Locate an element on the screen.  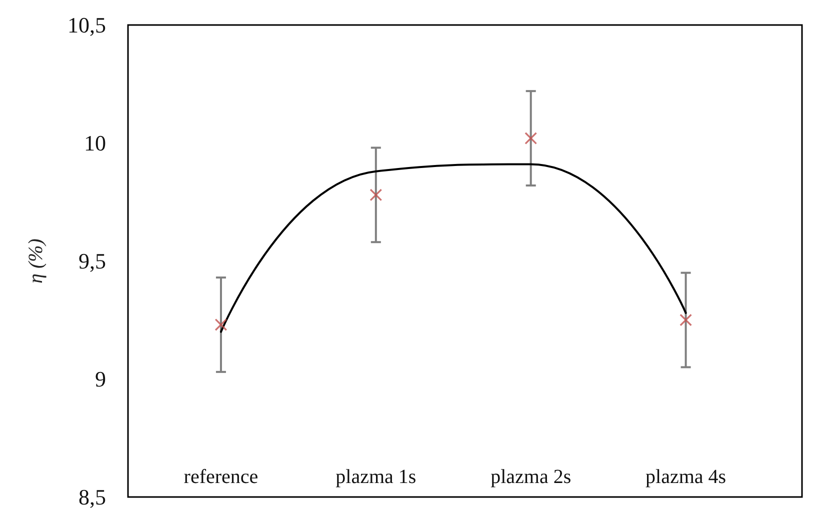
y-tick-label: 10,5 is located at coordinates (87, 25).